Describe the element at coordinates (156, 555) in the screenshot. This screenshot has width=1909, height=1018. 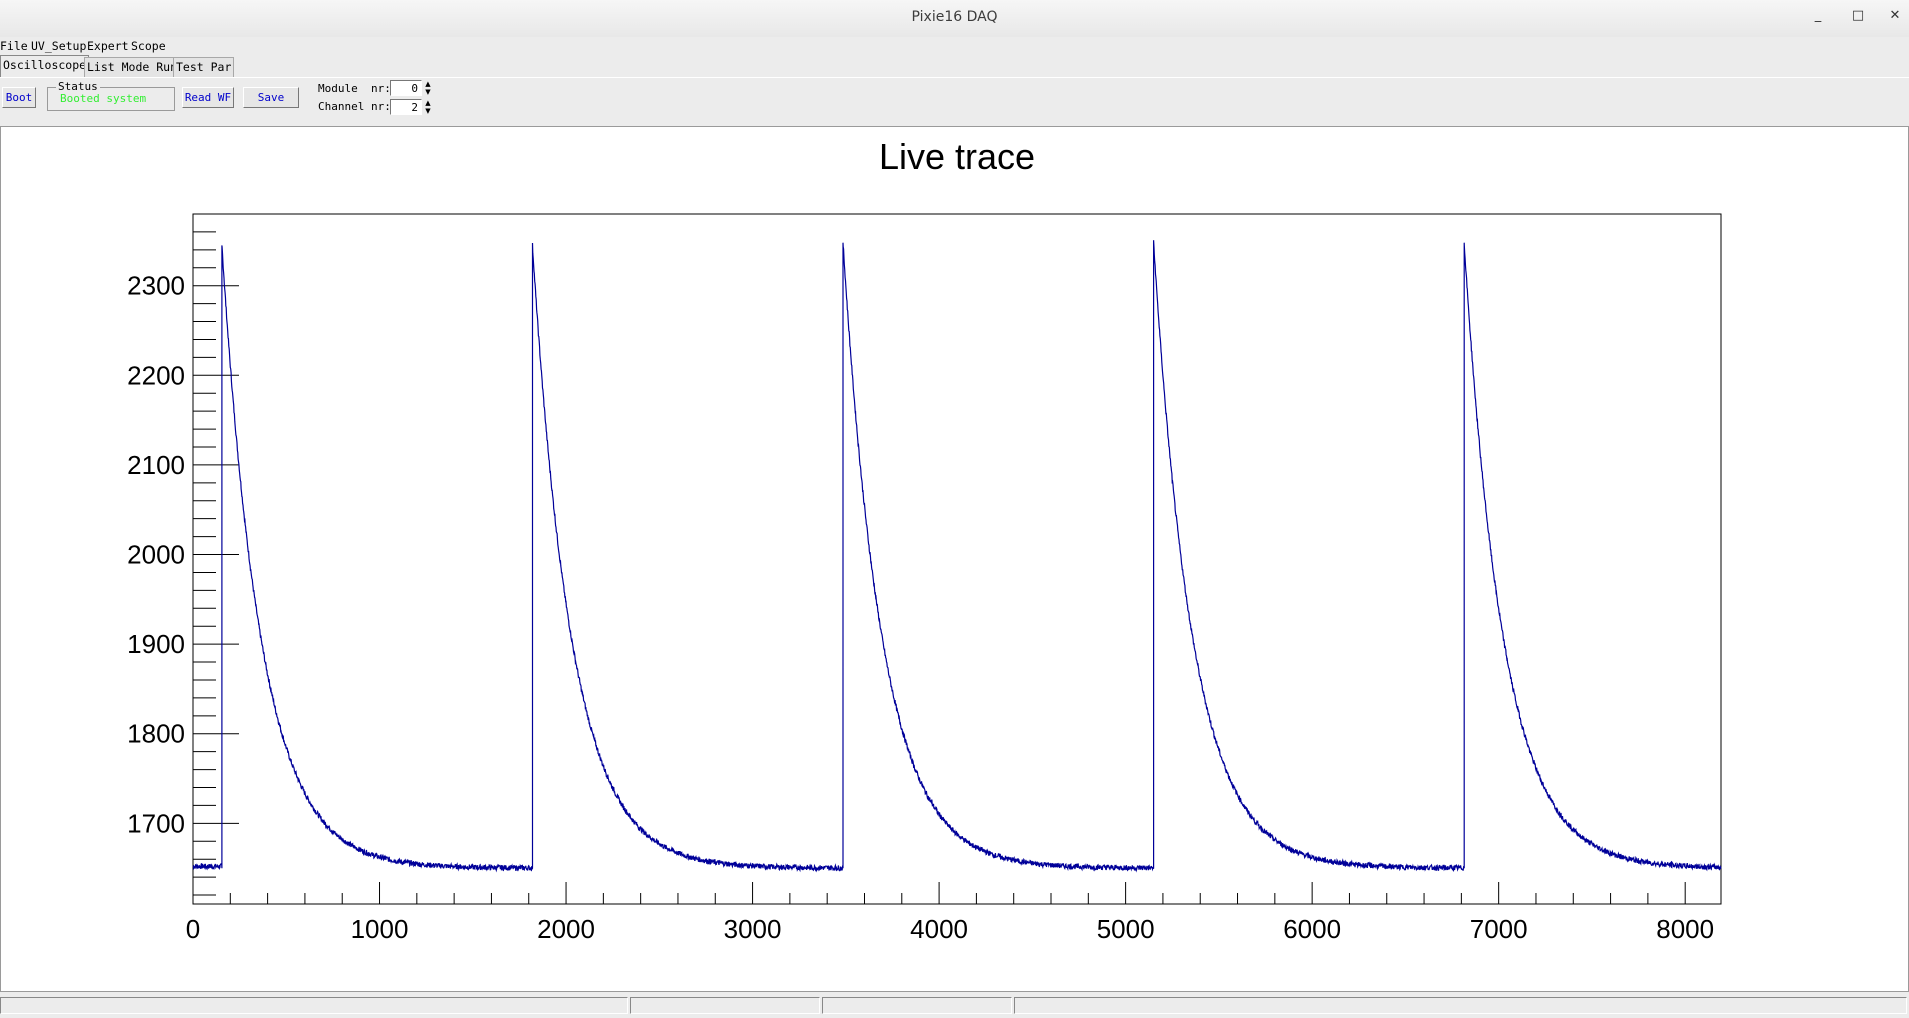
I see `y-tick-label: 2000` at that location.